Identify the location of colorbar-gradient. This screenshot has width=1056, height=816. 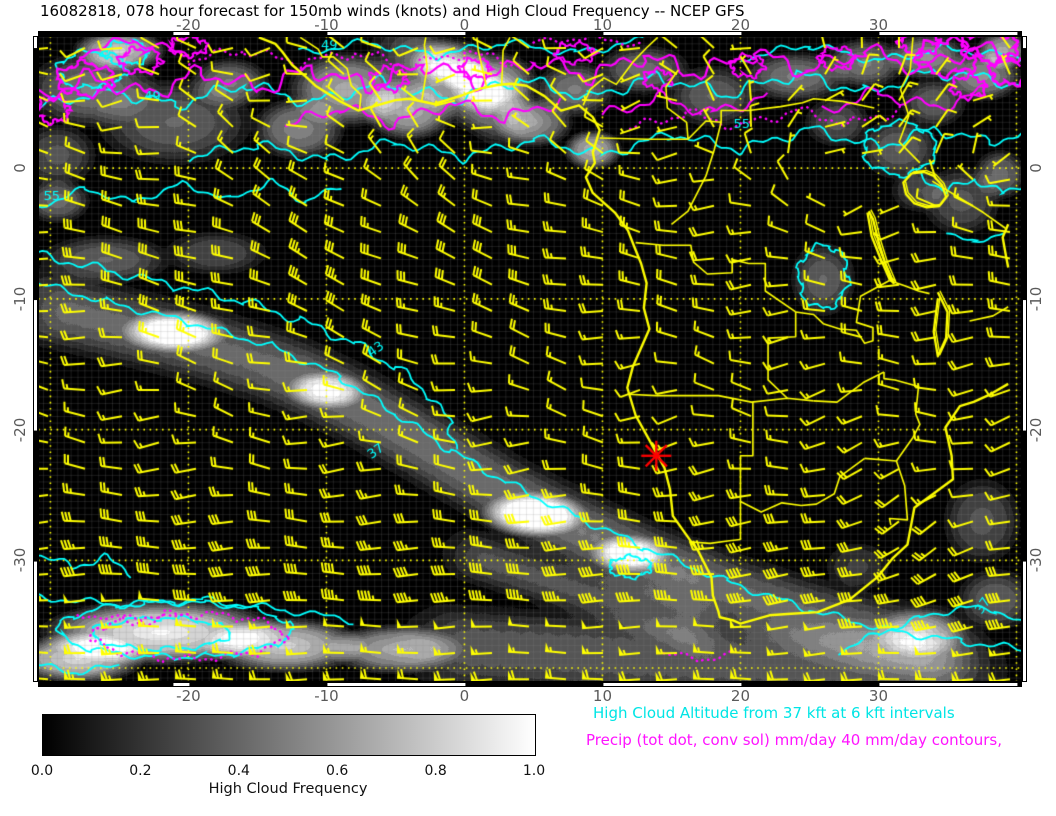
(289, 735).